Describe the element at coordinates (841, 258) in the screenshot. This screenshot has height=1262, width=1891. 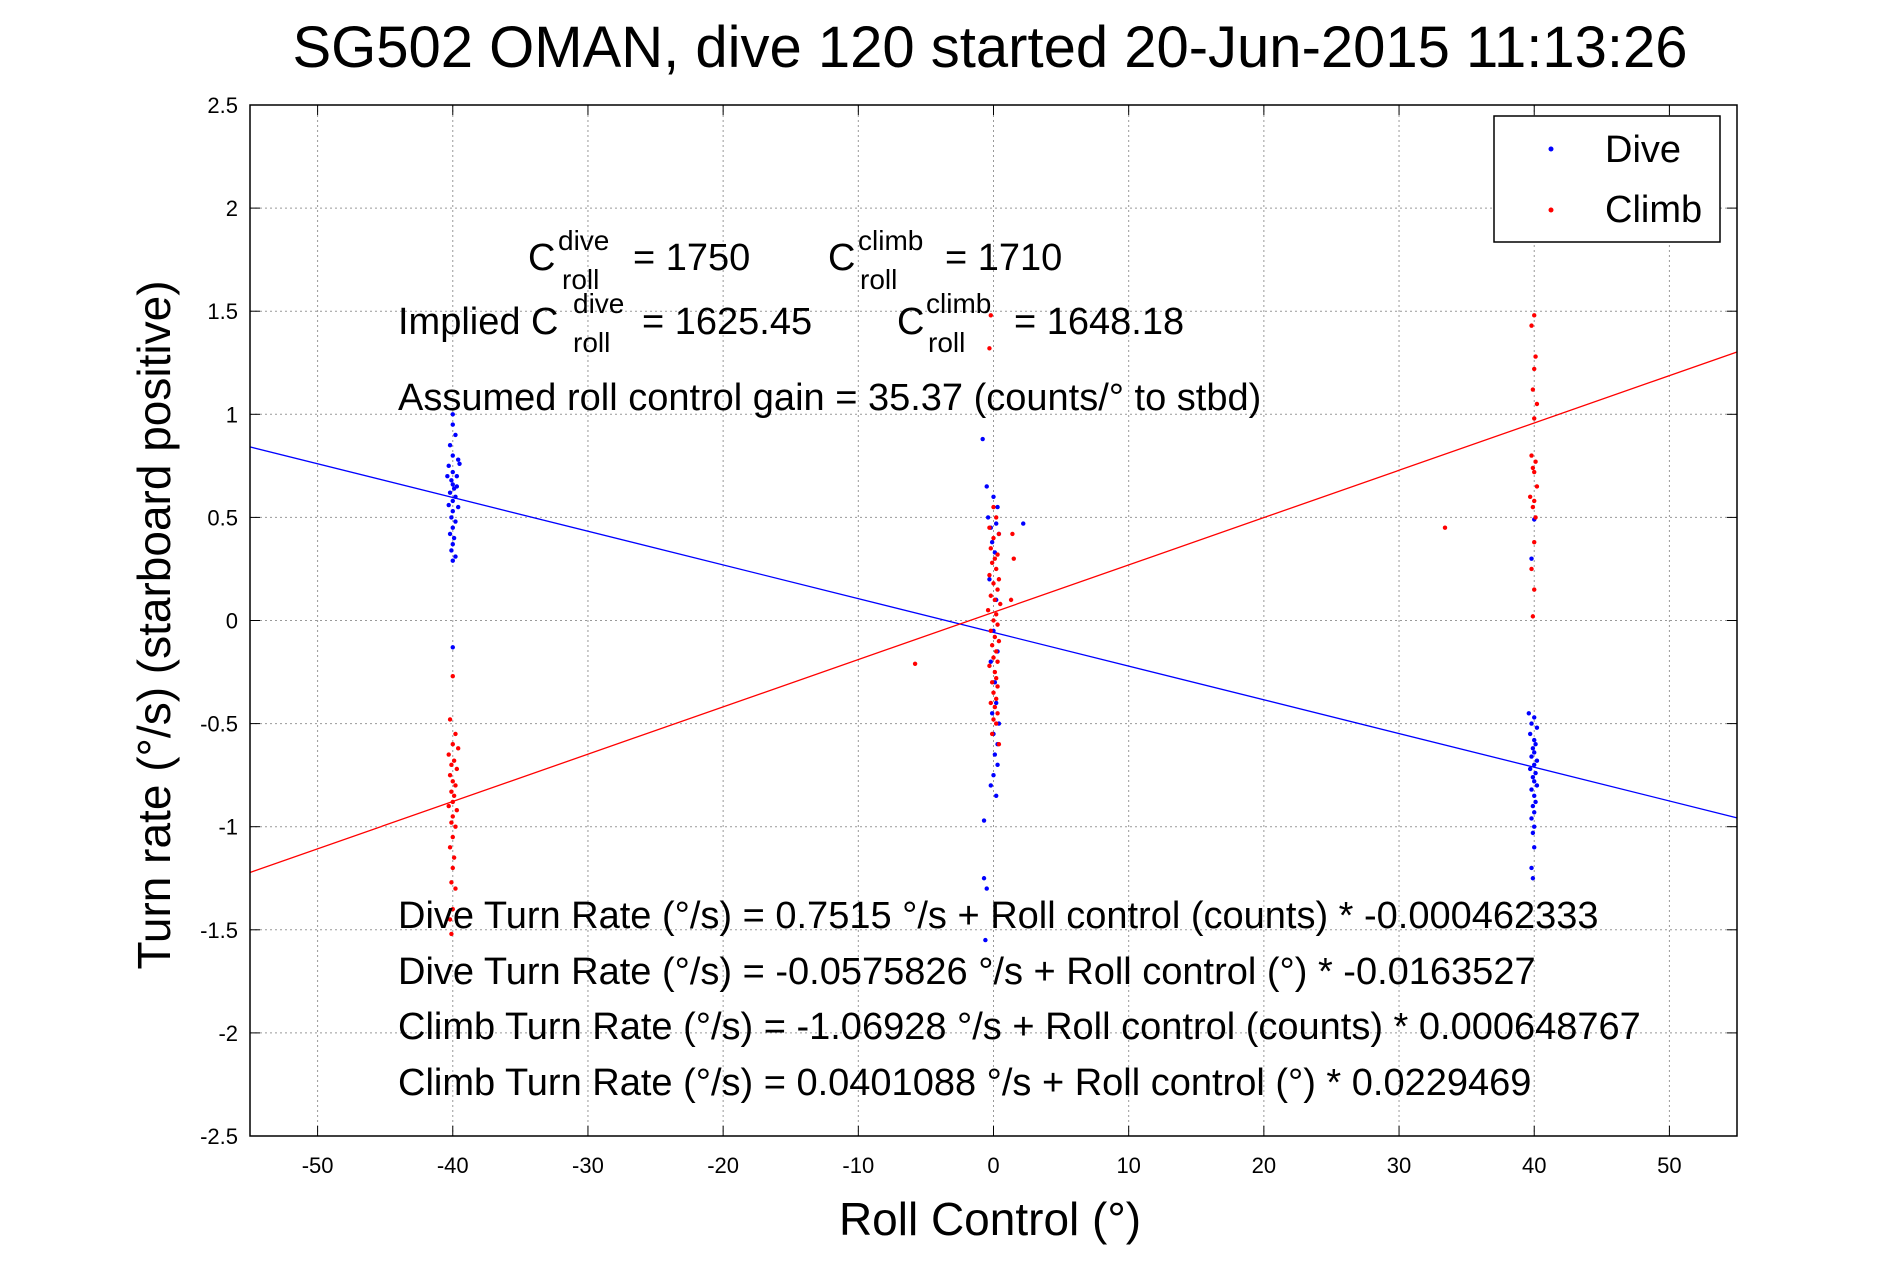
I see `annotation-c-roll-climb-base: C` at that location.